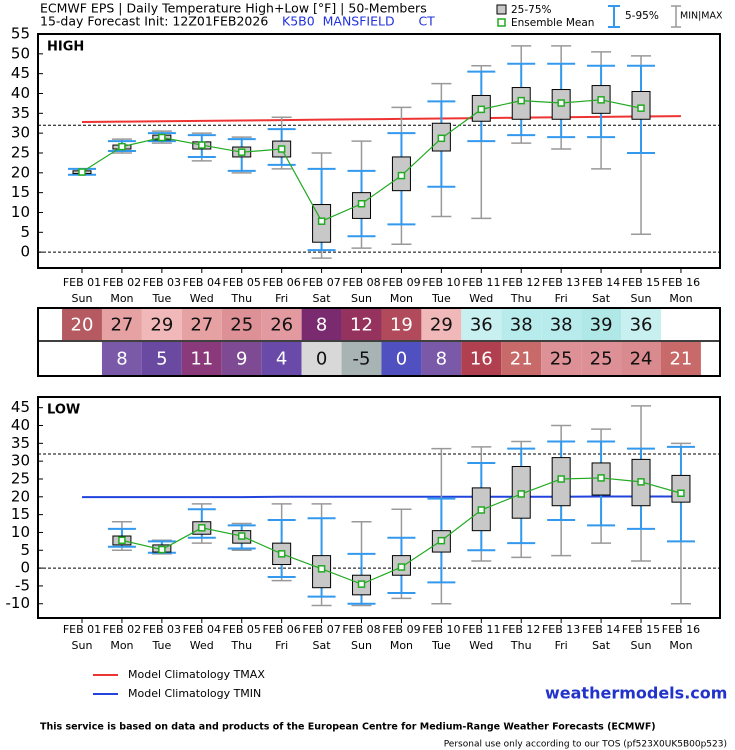  Describe the element at coordinates (614, 16) in the screenshot. I see `legend-whisker-icon` at that location.